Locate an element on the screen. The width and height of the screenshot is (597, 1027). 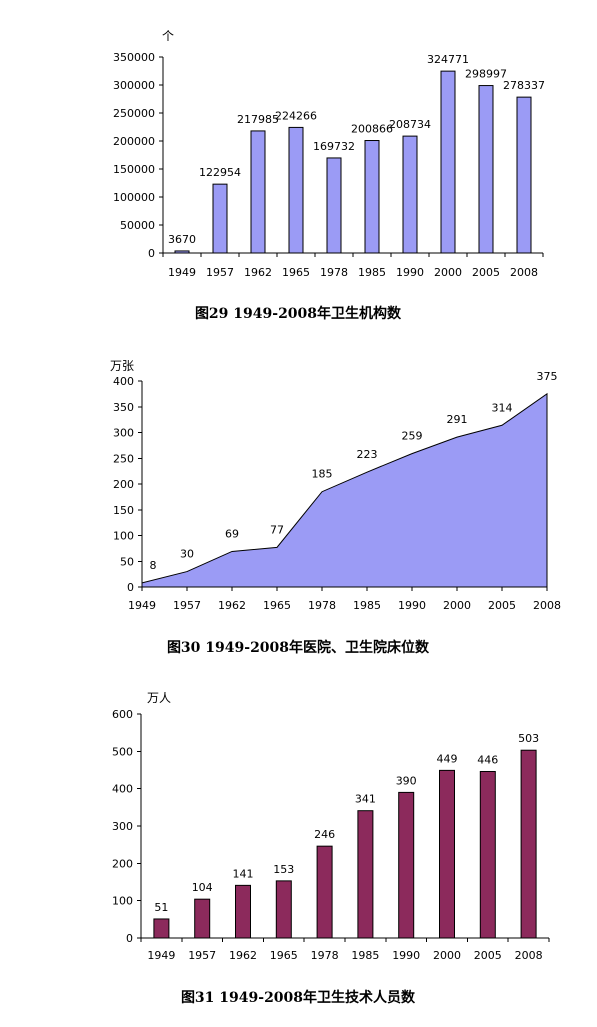
data-label-2008: 503 is located at coordinates (528, 738).